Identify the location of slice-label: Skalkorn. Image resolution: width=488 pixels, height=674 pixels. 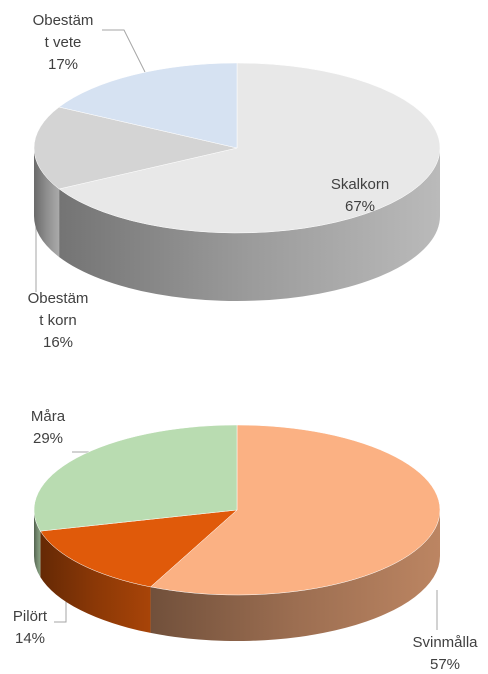
(360, 184).